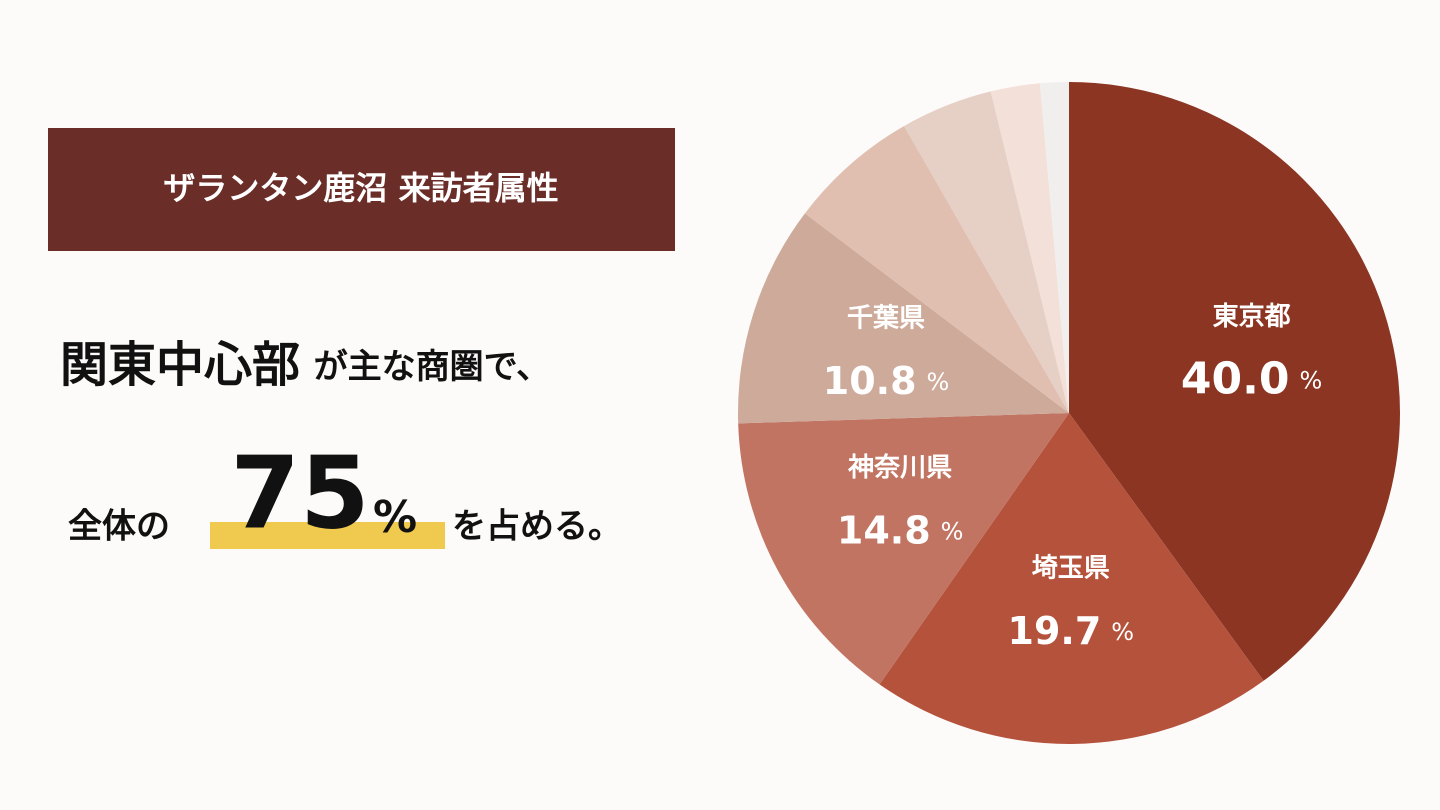 The height and width of the screenshot is (810, 1440). I want to click on slice-label: 神奈川県, so click(899, 468).